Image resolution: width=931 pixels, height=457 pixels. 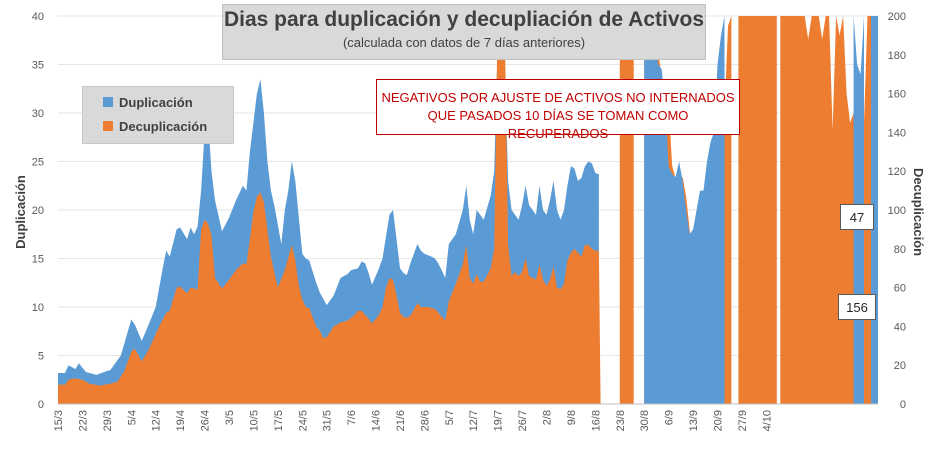 I want to click on y-tick-label: 5, so click(x=41, y=357).